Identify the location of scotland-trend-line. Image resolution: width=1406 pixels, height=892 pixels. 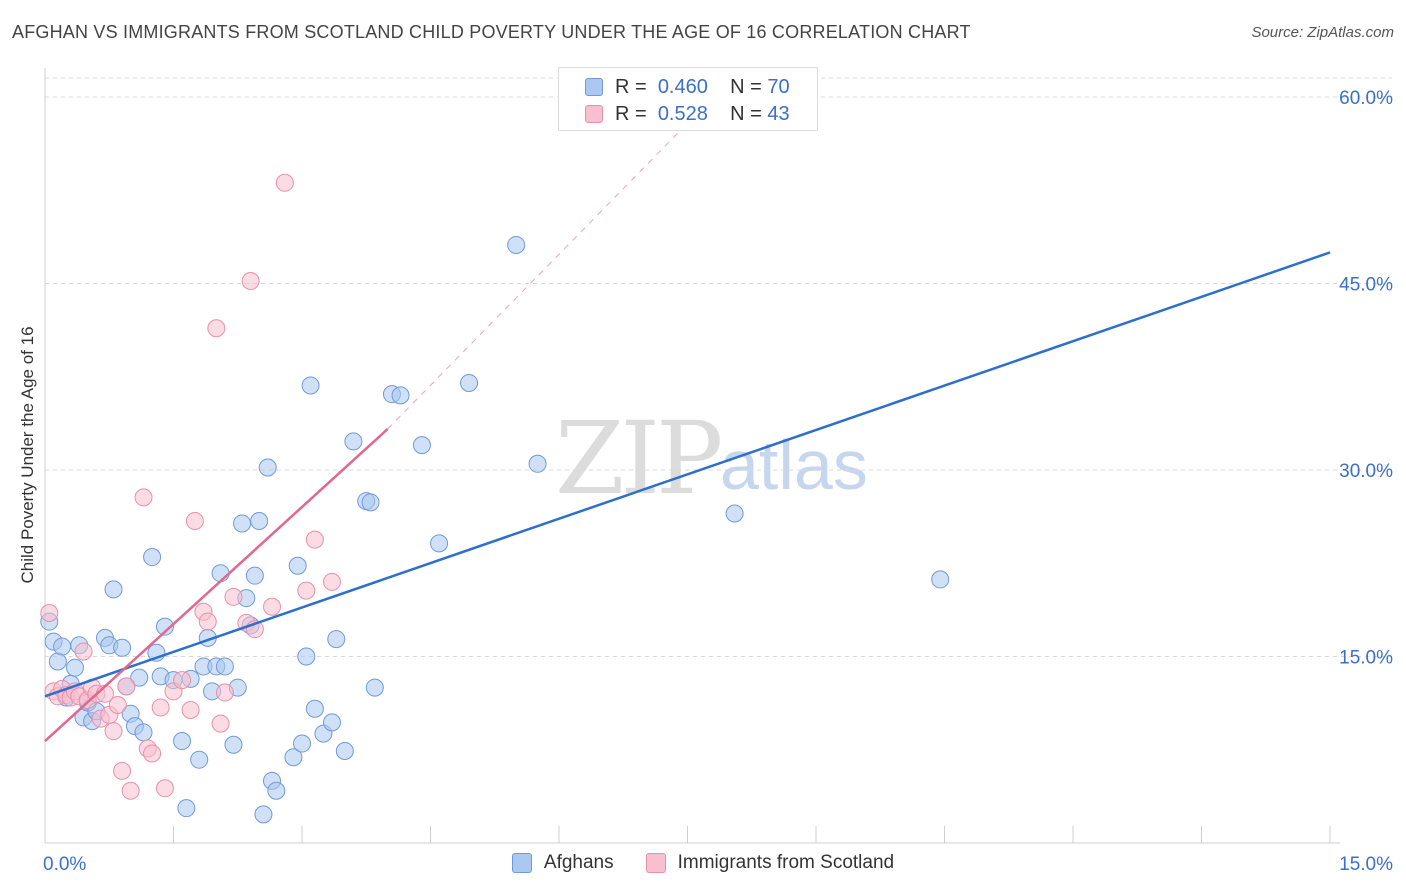
(216, 585).